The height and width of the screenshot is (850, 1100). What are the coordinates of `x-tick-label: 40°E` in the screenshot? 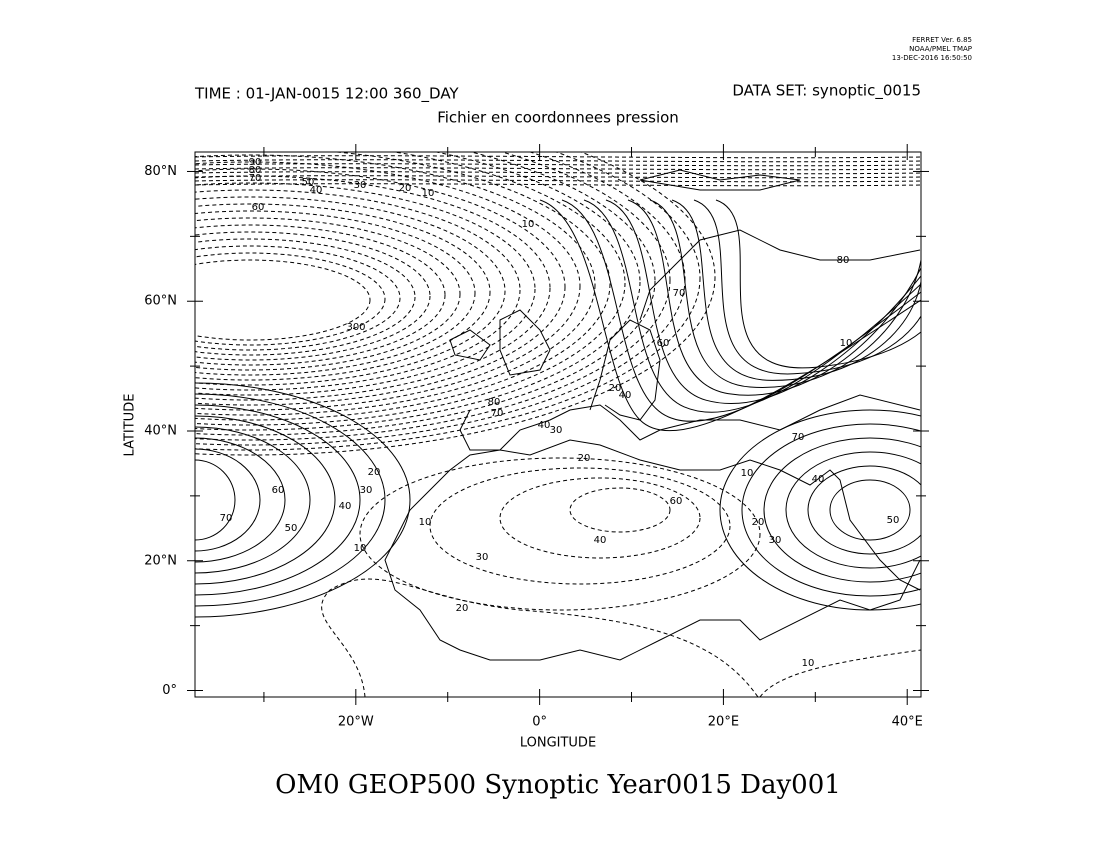 It's located at (907, 722).